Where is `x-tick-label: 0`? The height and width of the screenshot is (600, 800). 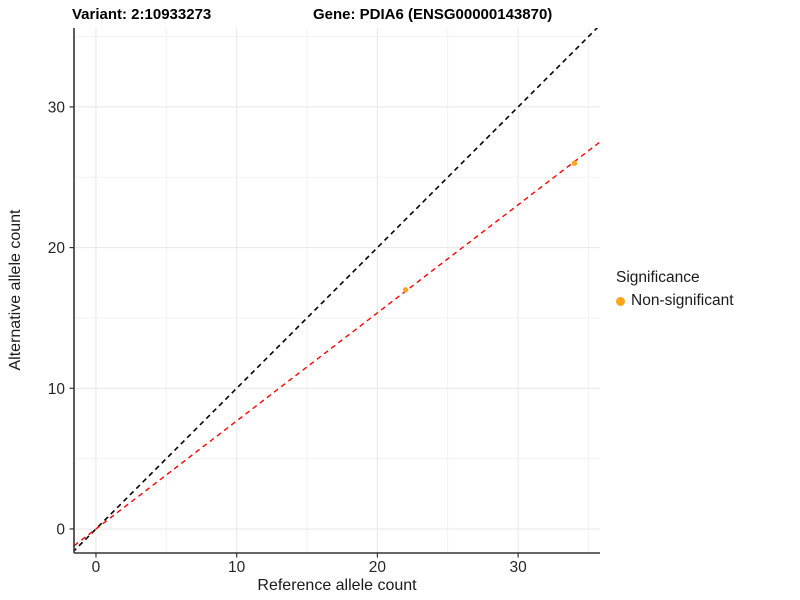 x-tick-label: 0 is located at coordinates (96, 567).